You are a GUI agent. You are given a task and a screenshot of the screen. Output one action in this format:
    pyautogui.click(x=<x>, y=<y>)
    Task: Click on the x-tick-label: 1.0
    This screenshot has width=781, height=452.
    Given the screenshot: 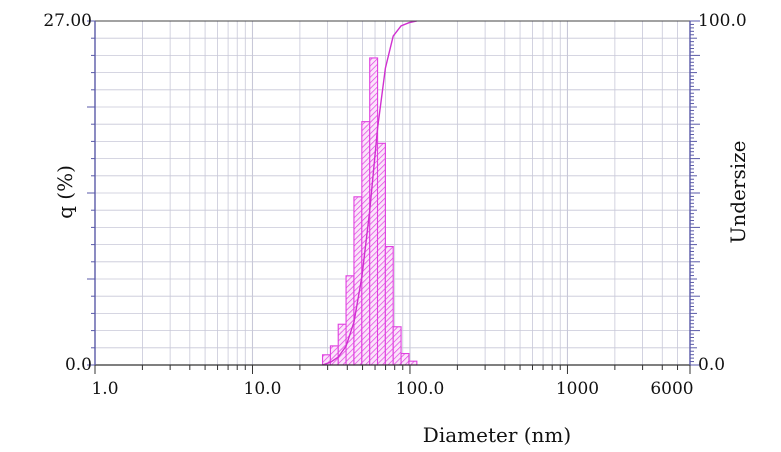 What is the action you would take?
    pyautogui.click(x=104, y=389)
    